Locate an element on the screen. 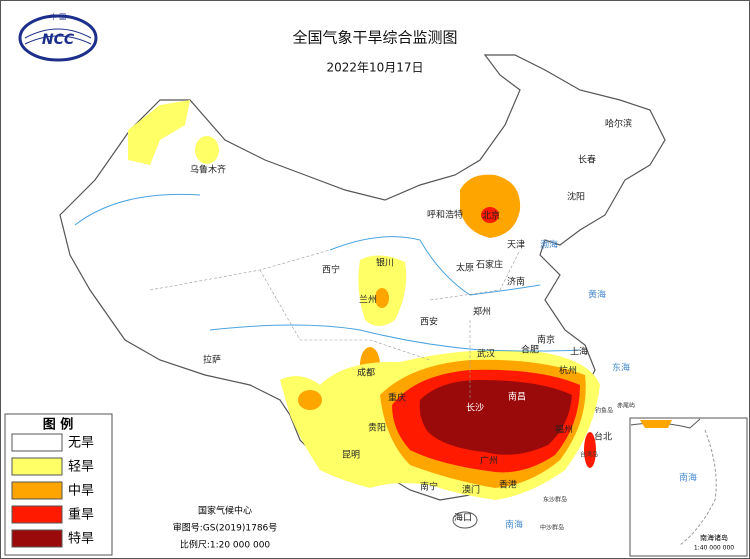 The image size is (750, 559). city-label: 香港 is located at coordinates (508, 485).